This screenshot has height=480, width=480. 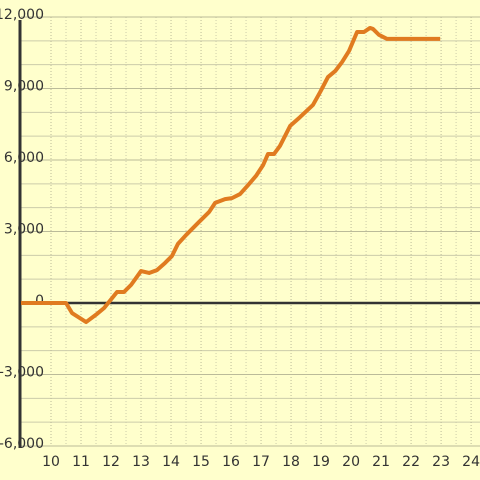 What do you see at coordinates (22, 373) in the screenshot?
I see `y-tick-label: -3,000` at bounding box center [22, 373].